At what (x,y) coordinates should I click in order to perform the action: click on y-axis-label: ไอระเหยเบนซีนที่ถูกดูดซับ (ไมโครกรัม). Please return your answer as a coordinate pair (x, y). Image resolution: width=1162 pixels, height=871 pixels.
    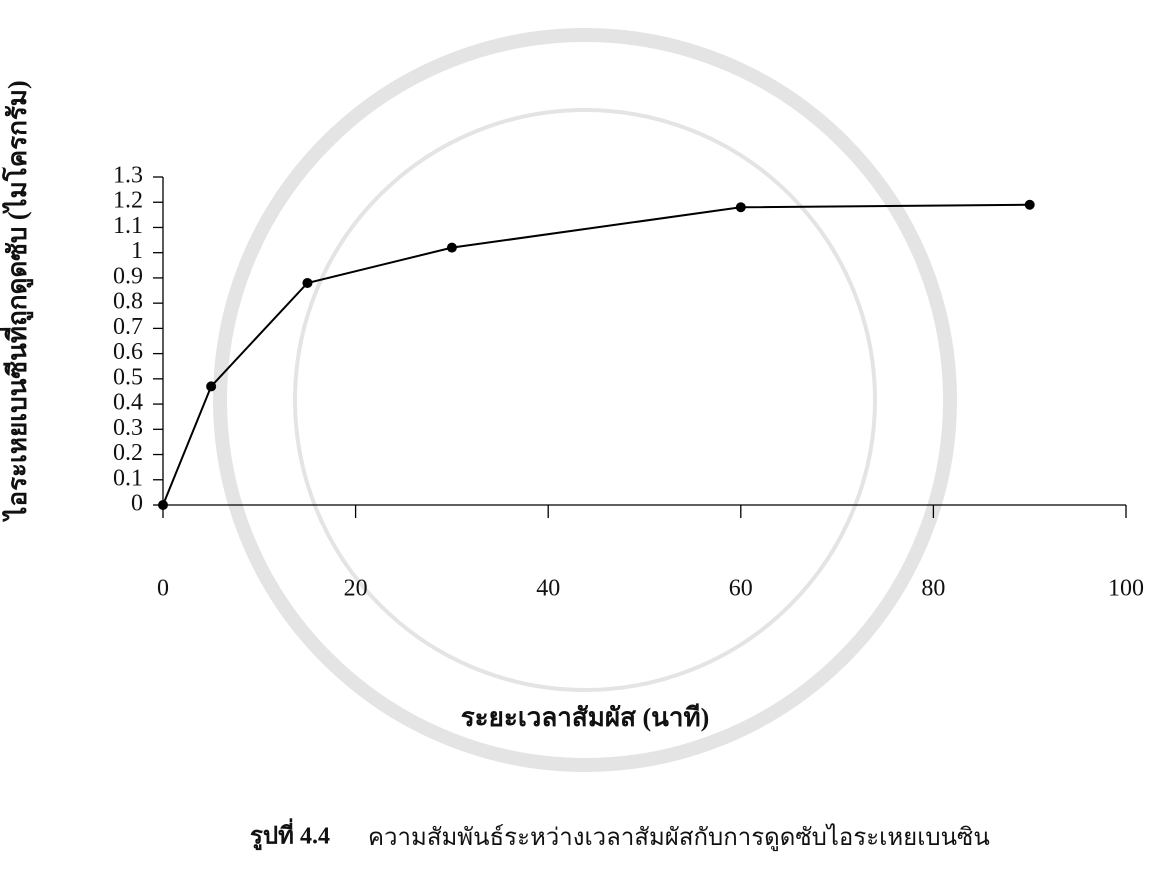
    Looking at the image, I should click on (17, 301).